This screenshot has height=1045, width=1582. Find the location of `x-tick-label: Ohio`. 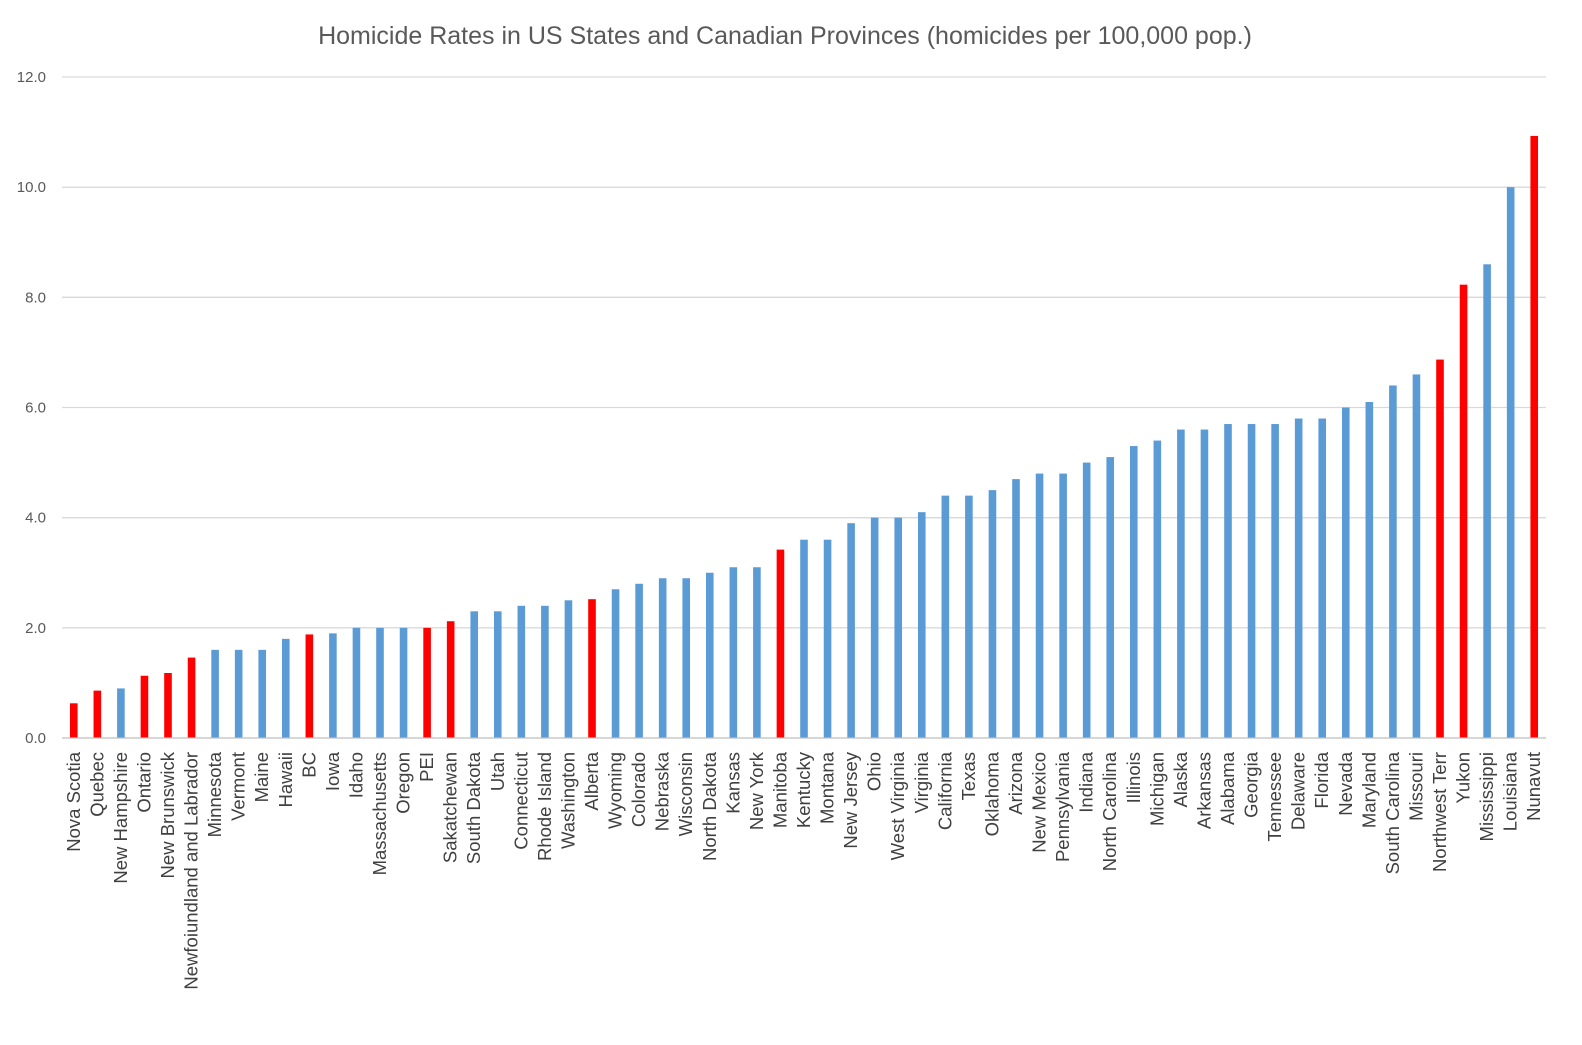

x-tick-label: Ohio is located at coordinates (874, 771).